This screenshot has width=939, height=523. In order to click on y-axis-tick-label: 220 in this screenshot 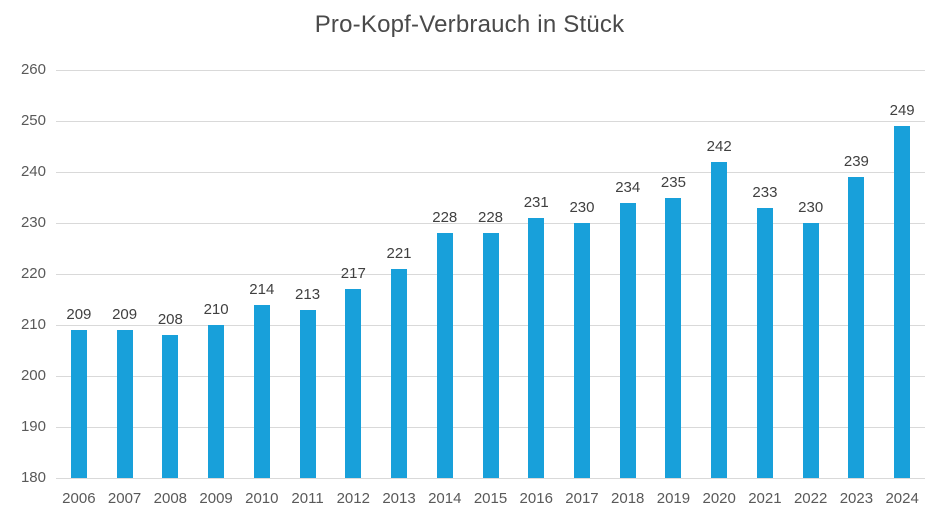, I will do `click(33, 273)`.